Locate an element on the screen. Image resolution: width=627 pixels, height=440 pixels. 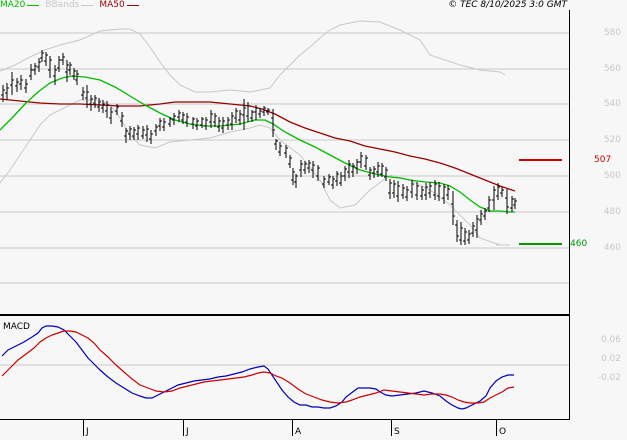
x-tick-june: J is located at coordinates (87, 432).